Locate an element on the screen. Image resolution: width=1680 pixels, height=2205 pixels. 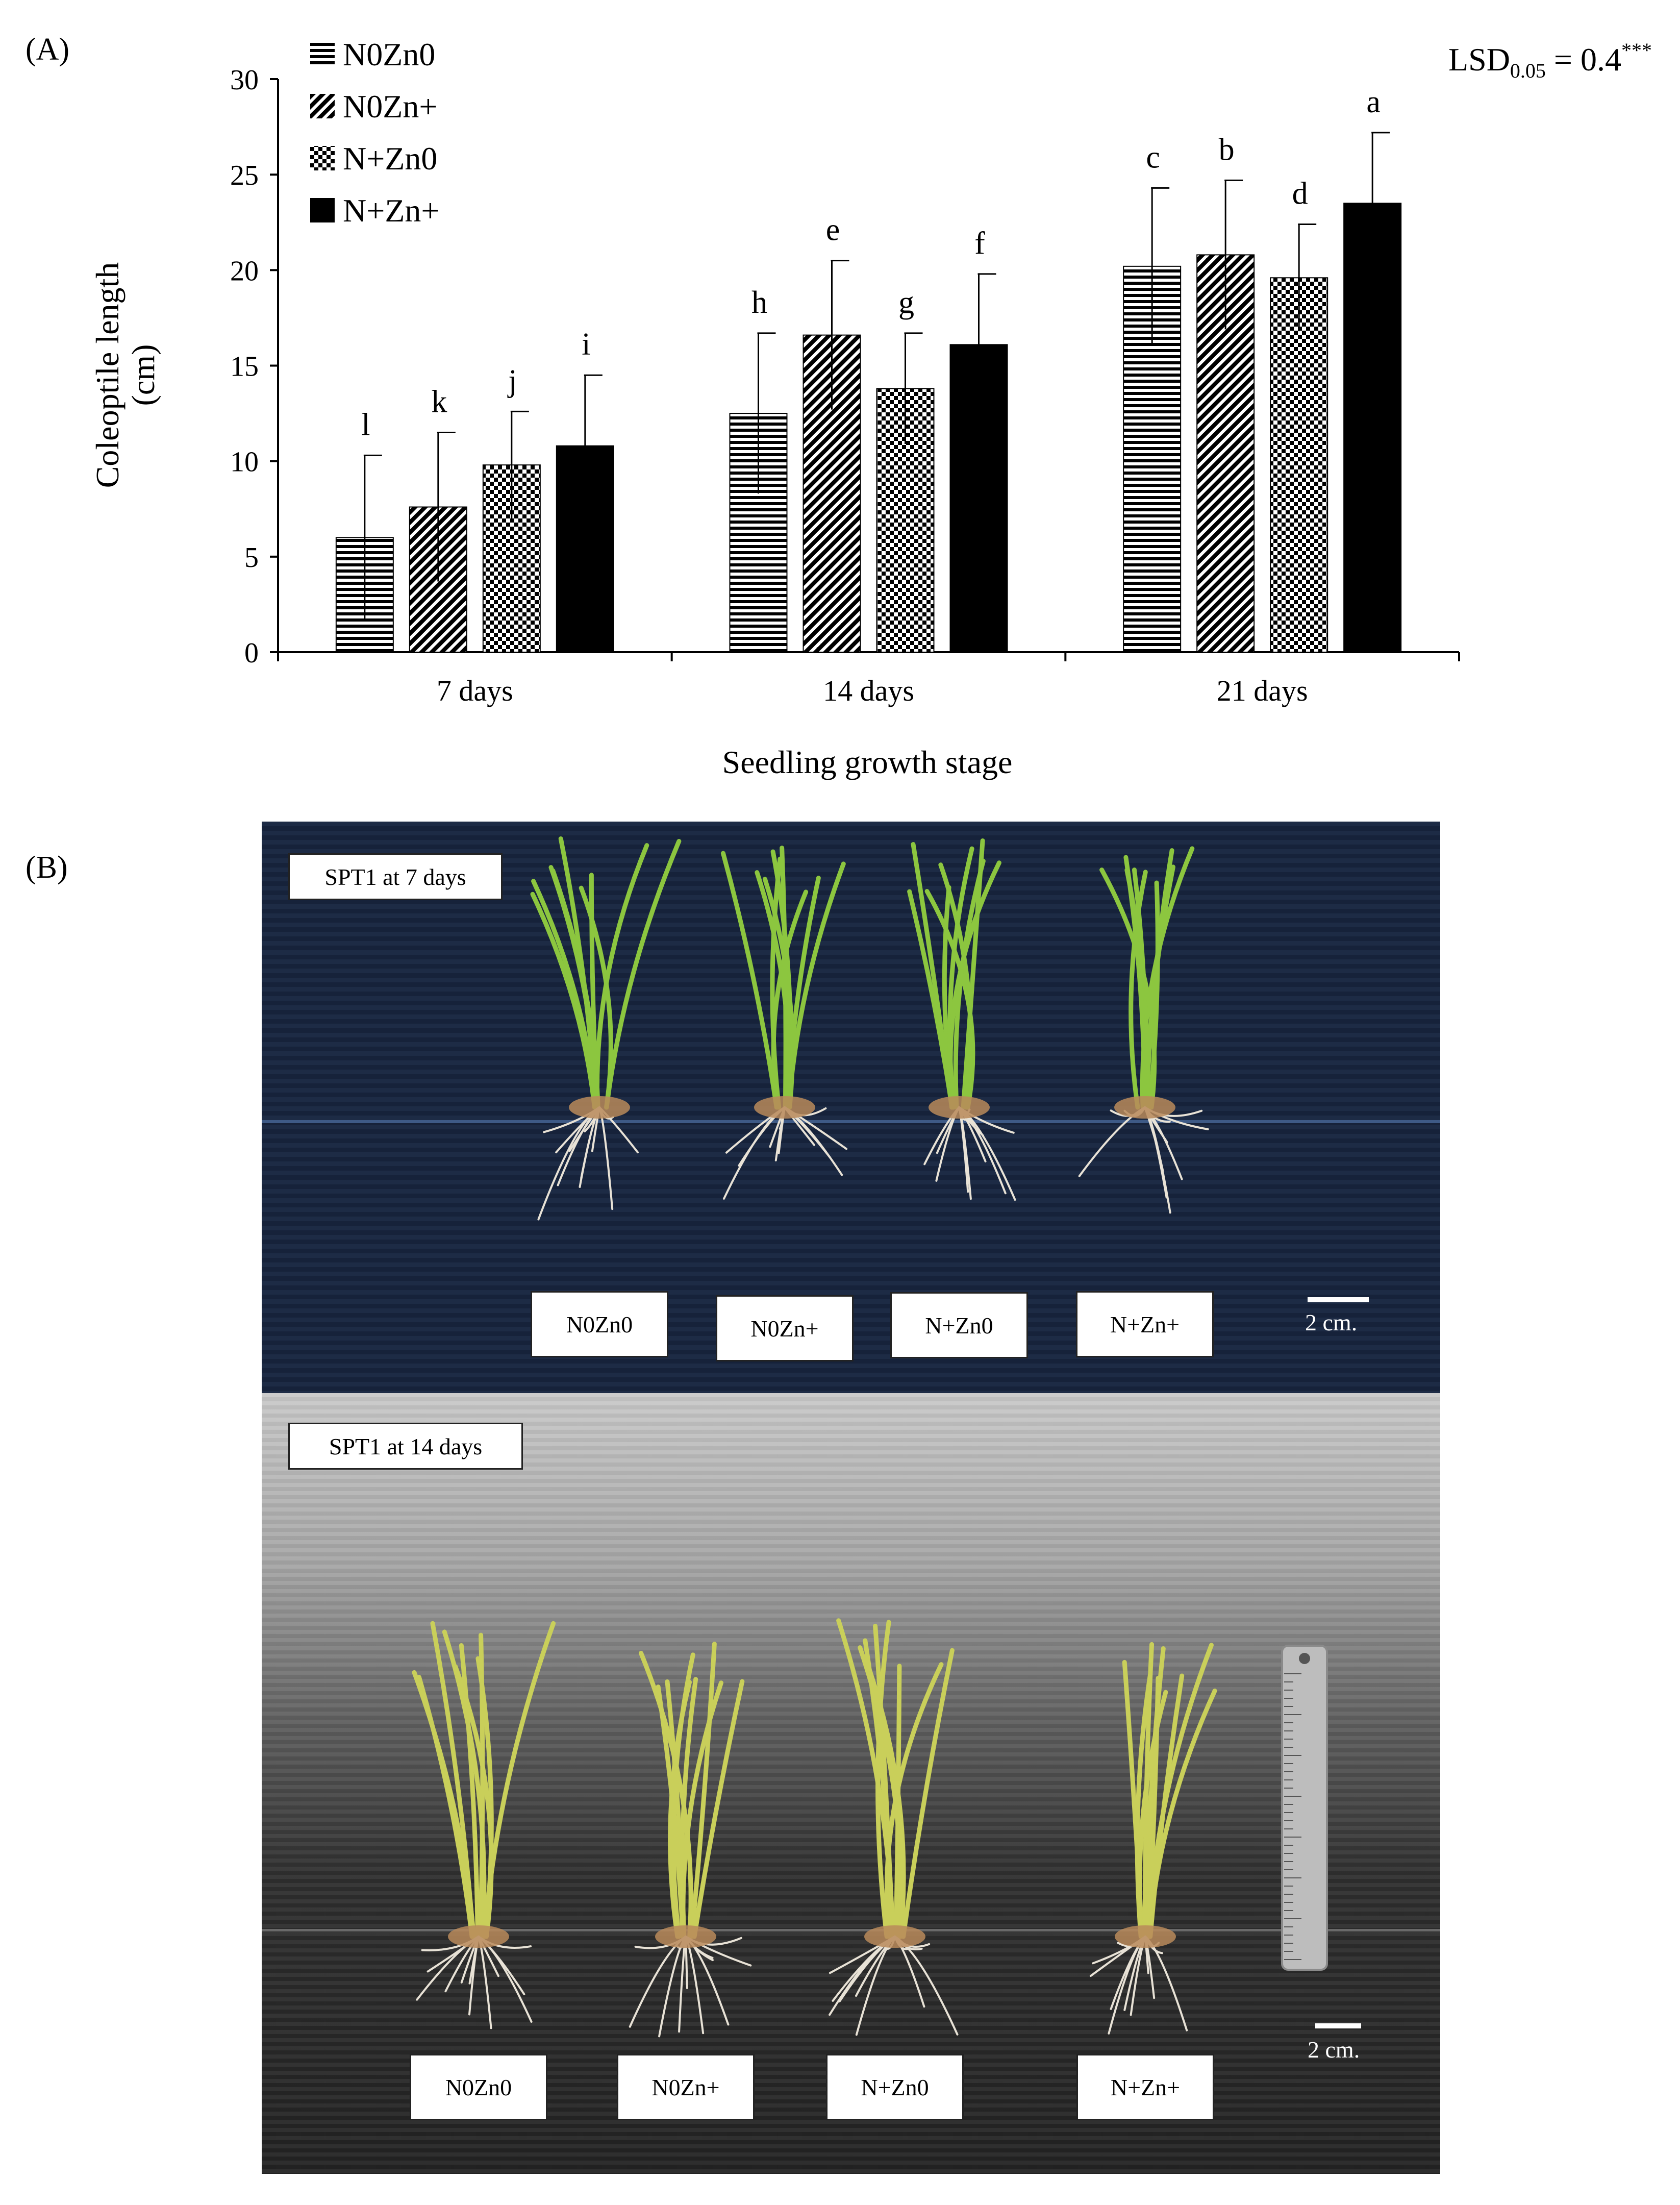
tag-14d-n0zn+: N0Zn+ is located at coordinates (686, 2087).